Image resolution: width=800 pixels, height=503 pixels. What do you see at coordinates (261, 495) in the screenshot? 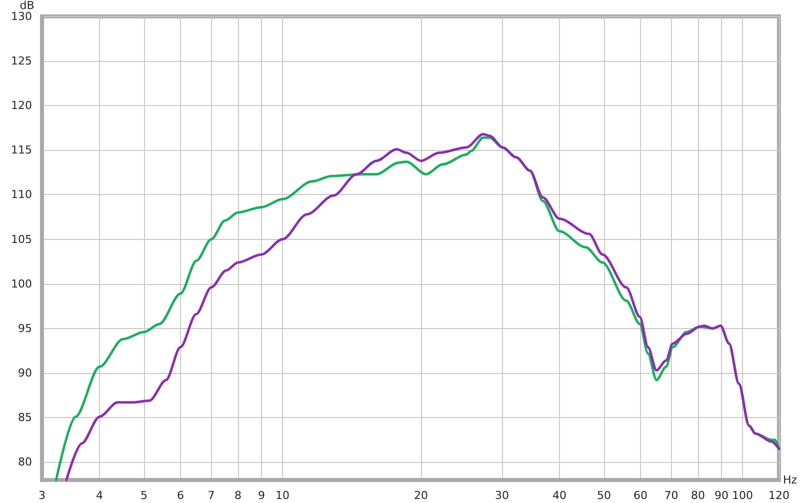
I see `x-tick-label: 9` at bounding box center [261, 495].